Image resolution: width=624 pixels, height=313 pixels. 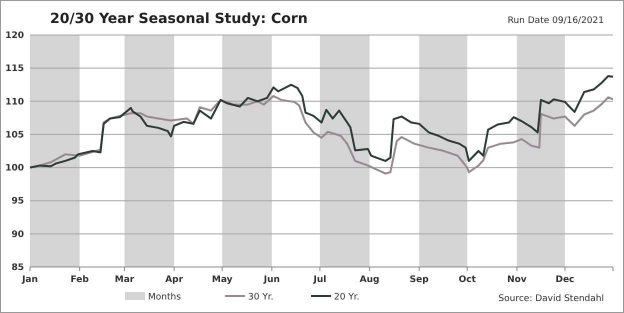 I want to click on x-tick-label: Aug, so click(x=370, y=280).